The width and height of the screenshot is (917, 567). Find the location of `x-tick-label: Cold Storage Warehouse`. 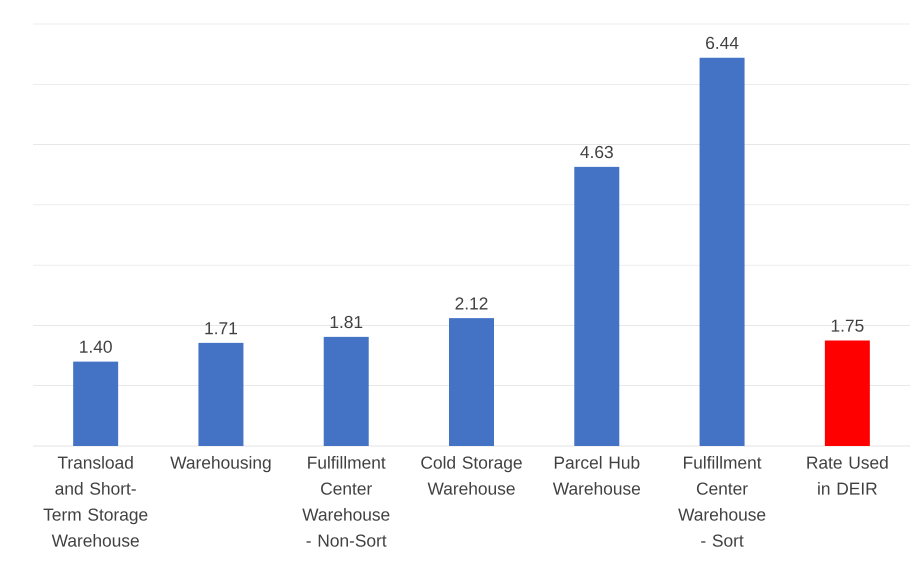

x-tick-label: Cold Storage Warehouse is located at coordinates (471, 475).